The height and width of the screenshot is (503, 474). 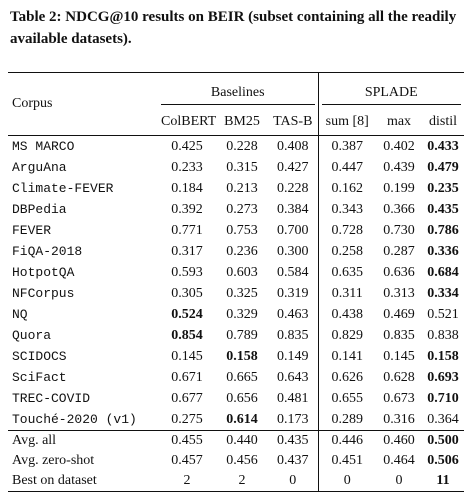 I want to click on value: 0.228, so click(x=242, y=146).